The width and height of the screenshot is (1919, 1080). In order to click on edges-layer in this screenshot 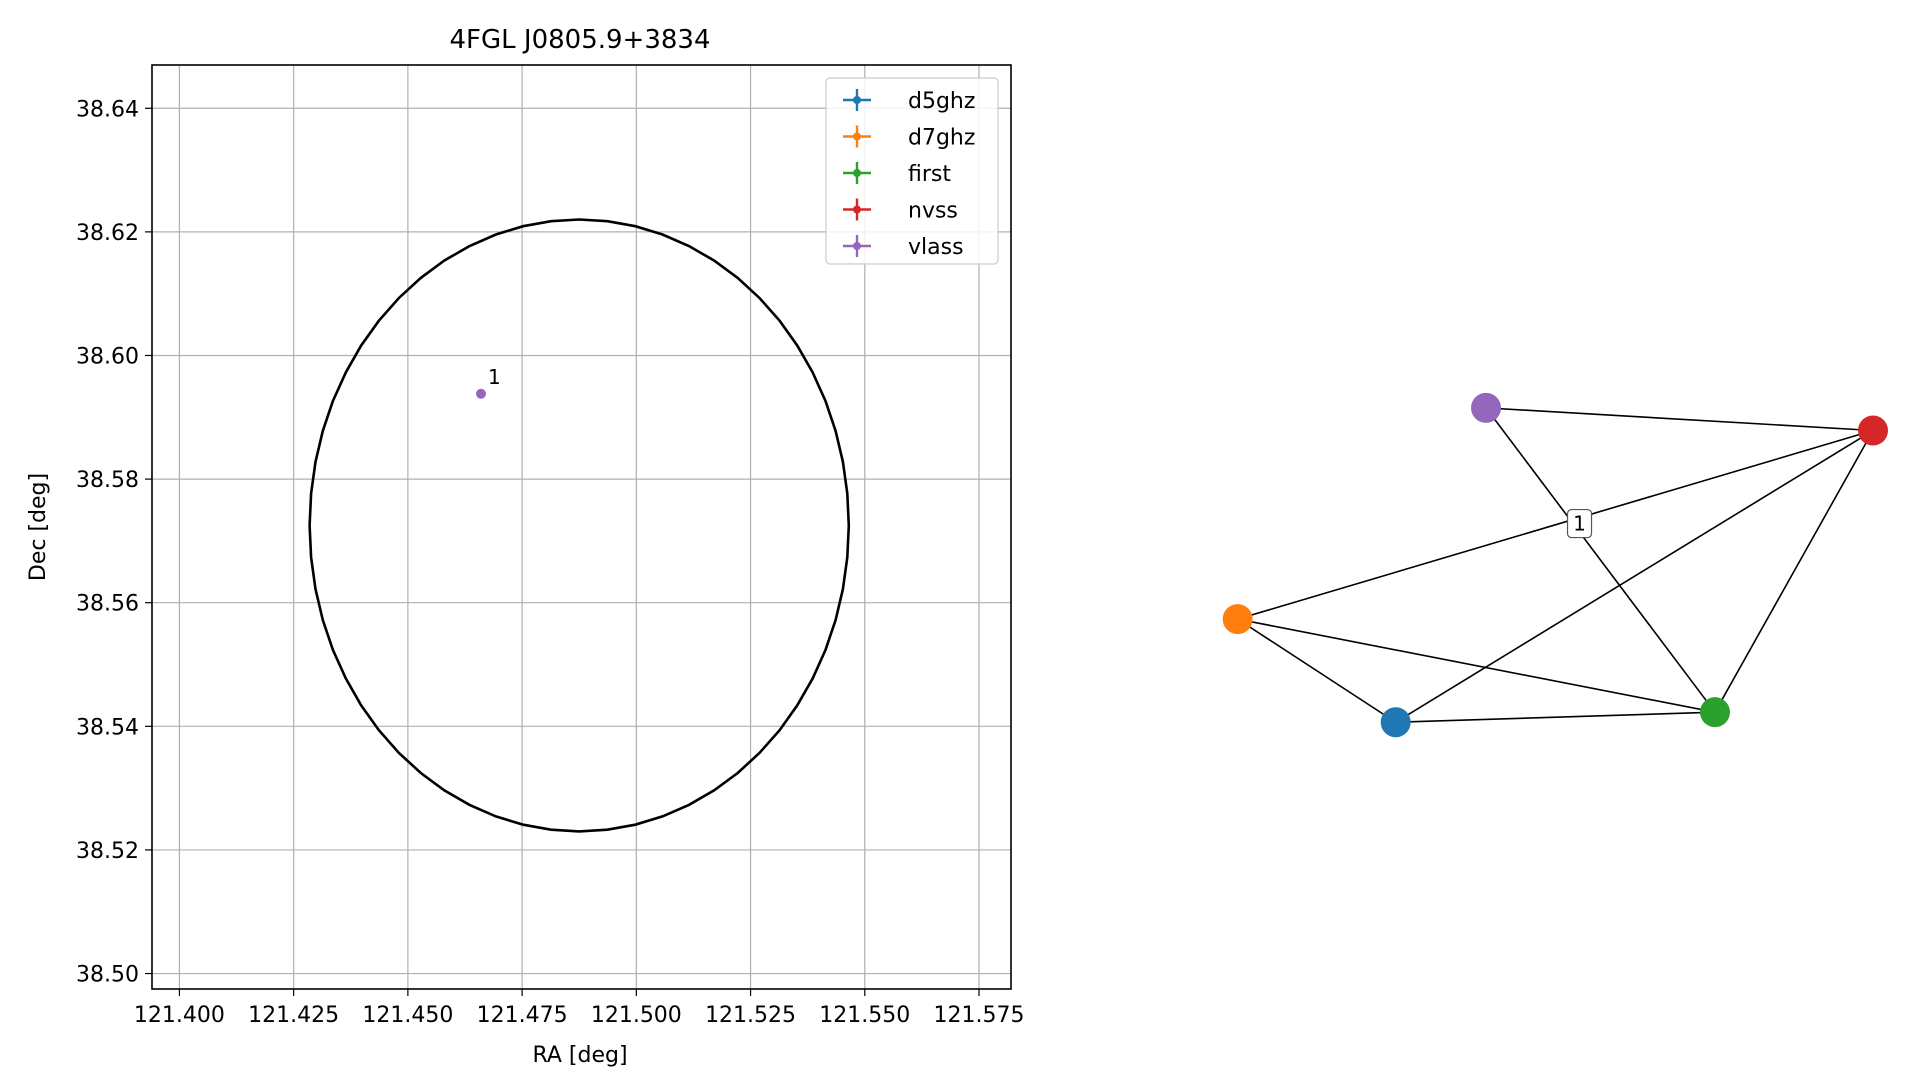, I will do `click(1555, 565)`.